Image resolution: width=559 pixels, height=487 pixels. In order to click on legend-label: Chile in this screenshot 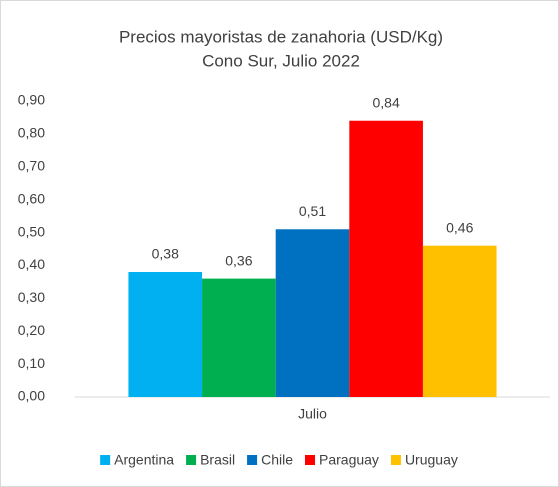, I will do `click(277, 460)`.